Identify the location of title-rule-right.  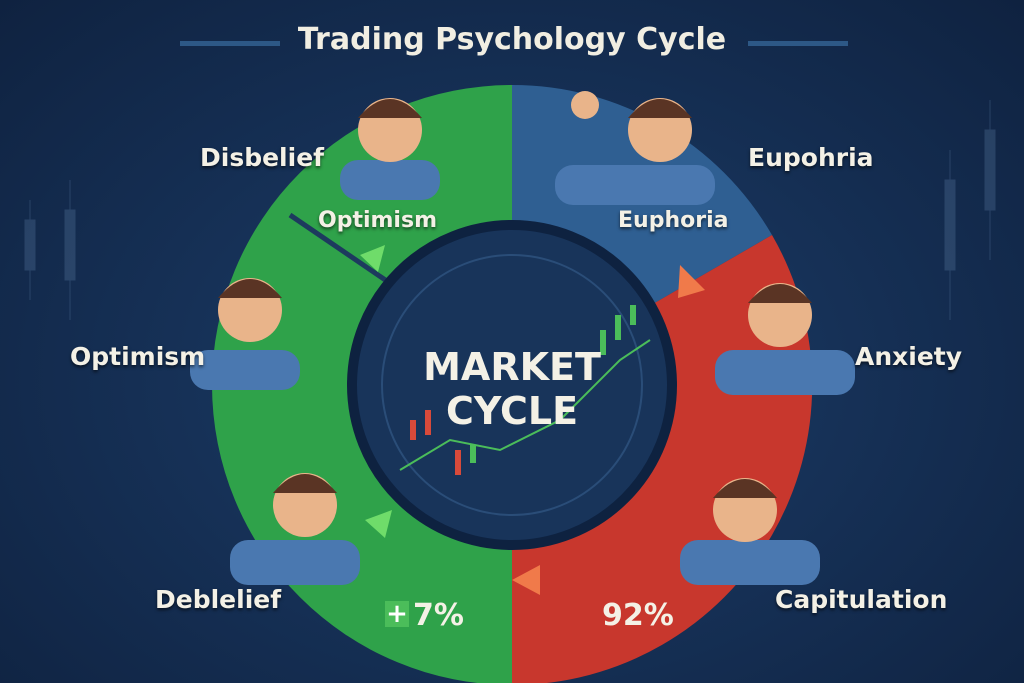
(798, 43).